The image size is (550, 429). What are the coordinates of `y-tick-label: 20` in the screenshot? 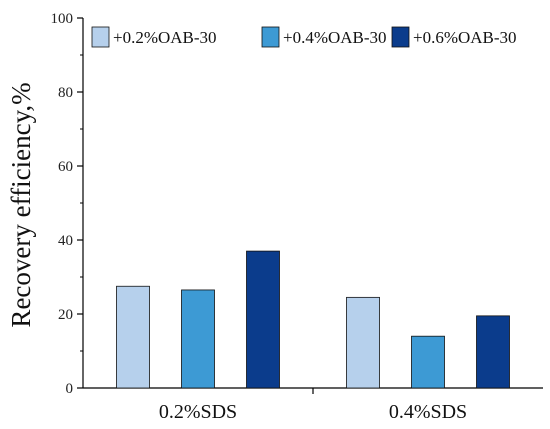 It's located at (65, 315).